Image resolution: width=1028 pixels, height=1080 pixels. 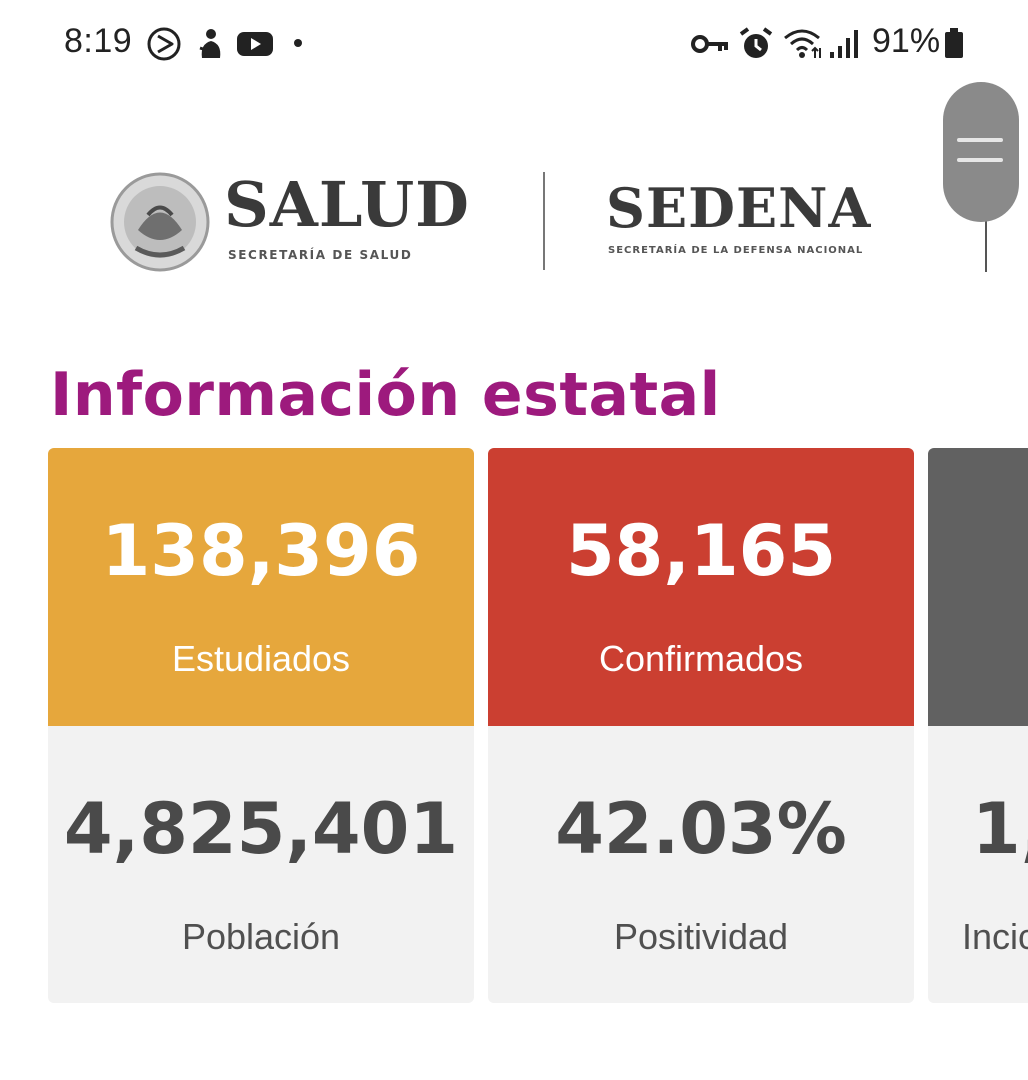 What do you see at coordinates (514, 45) in the screenshot?
I see `status-bar: 8:19` at bounding box center [514, 45].